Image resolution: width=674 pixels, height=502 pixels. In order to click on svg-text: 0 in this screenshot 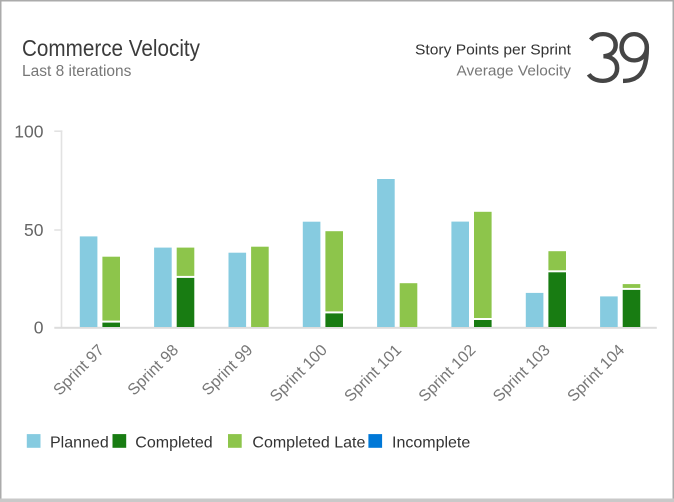, I will do `click(39, 327)`.